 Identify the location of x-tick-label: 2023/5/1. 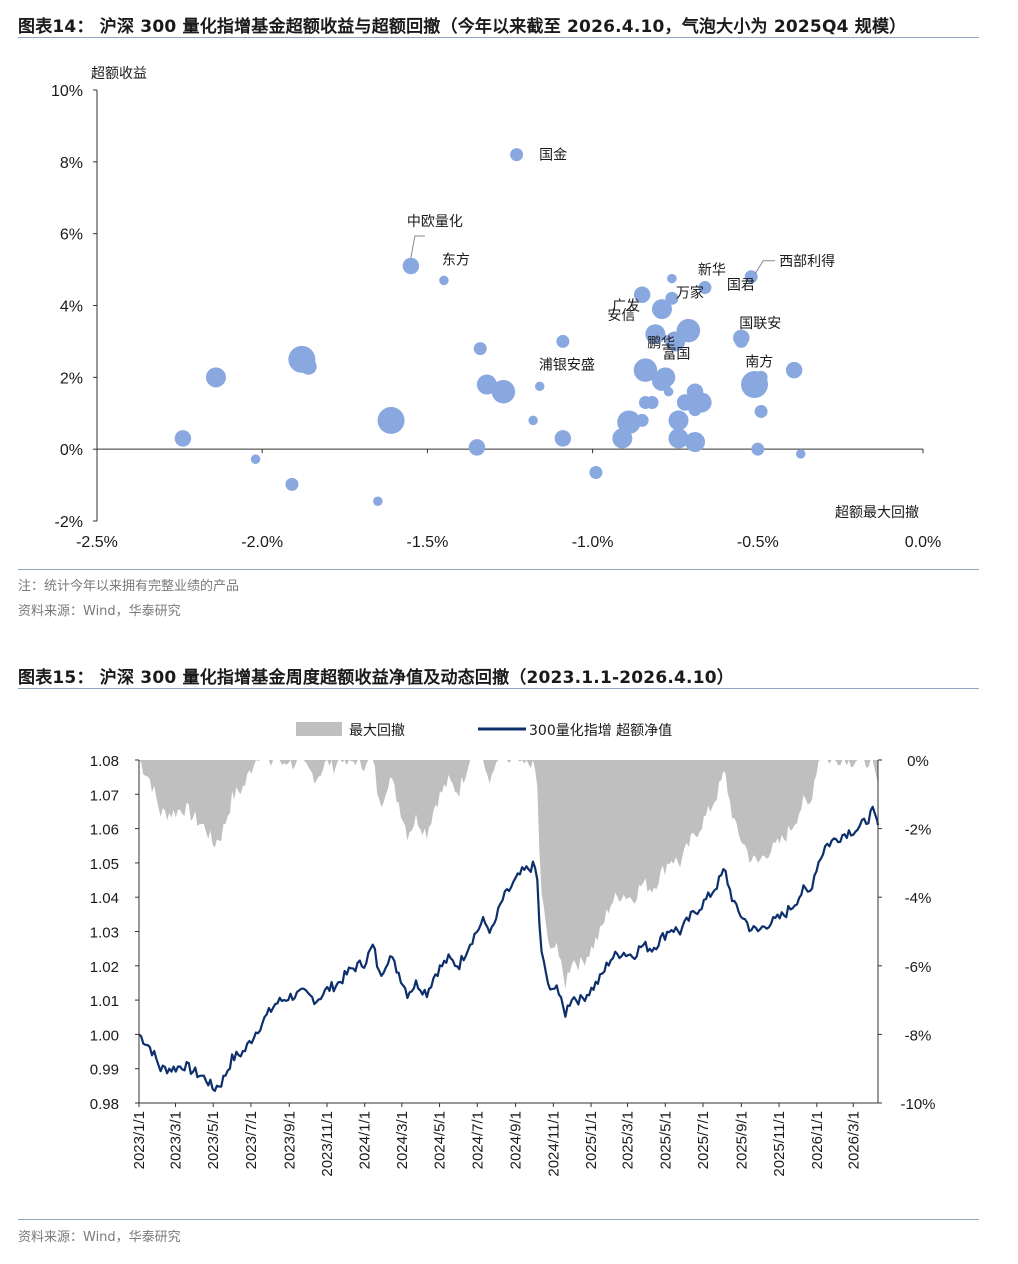
(213, 1140).